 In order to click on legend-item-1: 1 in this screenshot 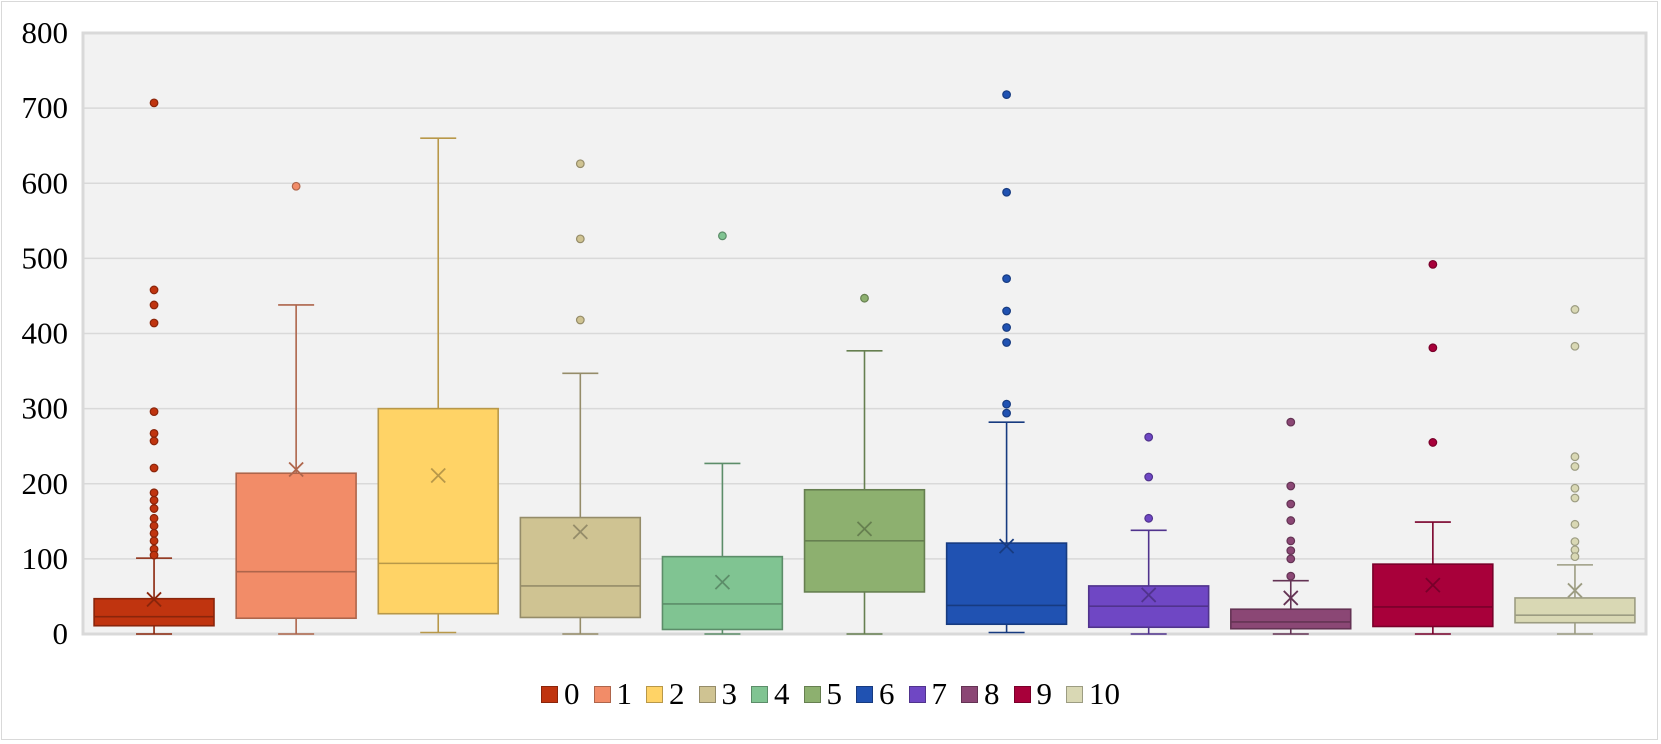, I will do `click(613, 694)`.